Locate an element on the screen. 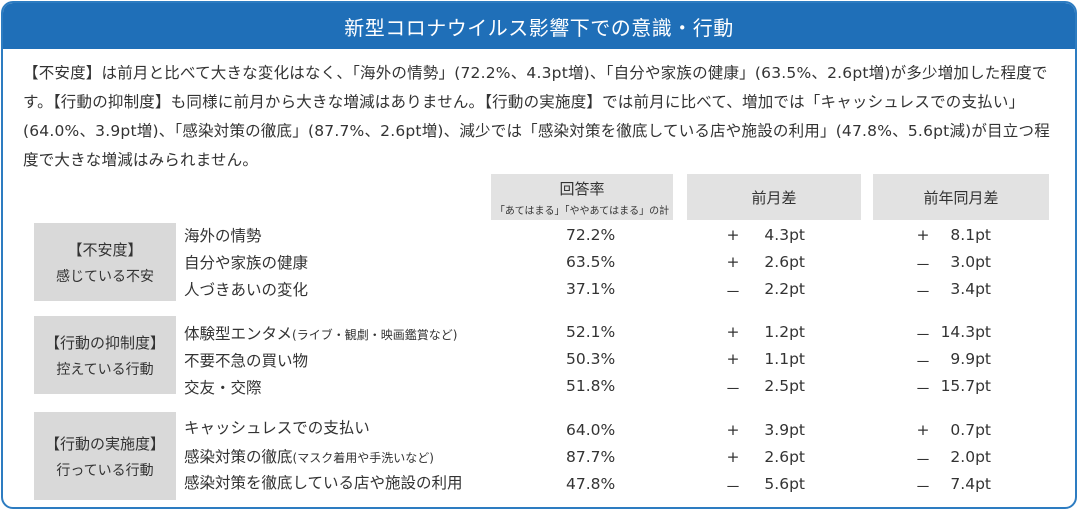 This screenshot has width=1078, height=511. header-mom: 前月差 is located at coordinates (774, 197).